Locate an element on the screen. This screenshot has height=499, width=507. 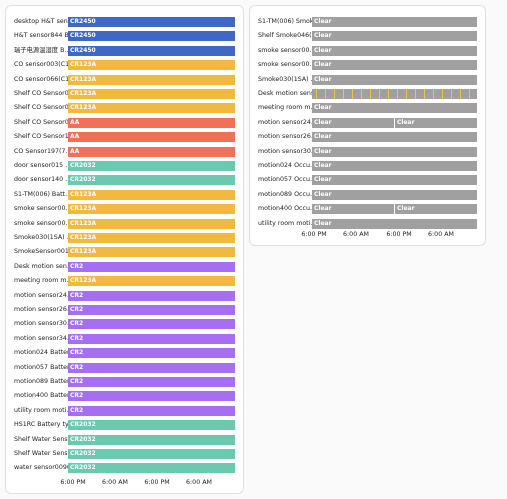
timeline-bar: CR2450 is located at coordinates (151, 22).